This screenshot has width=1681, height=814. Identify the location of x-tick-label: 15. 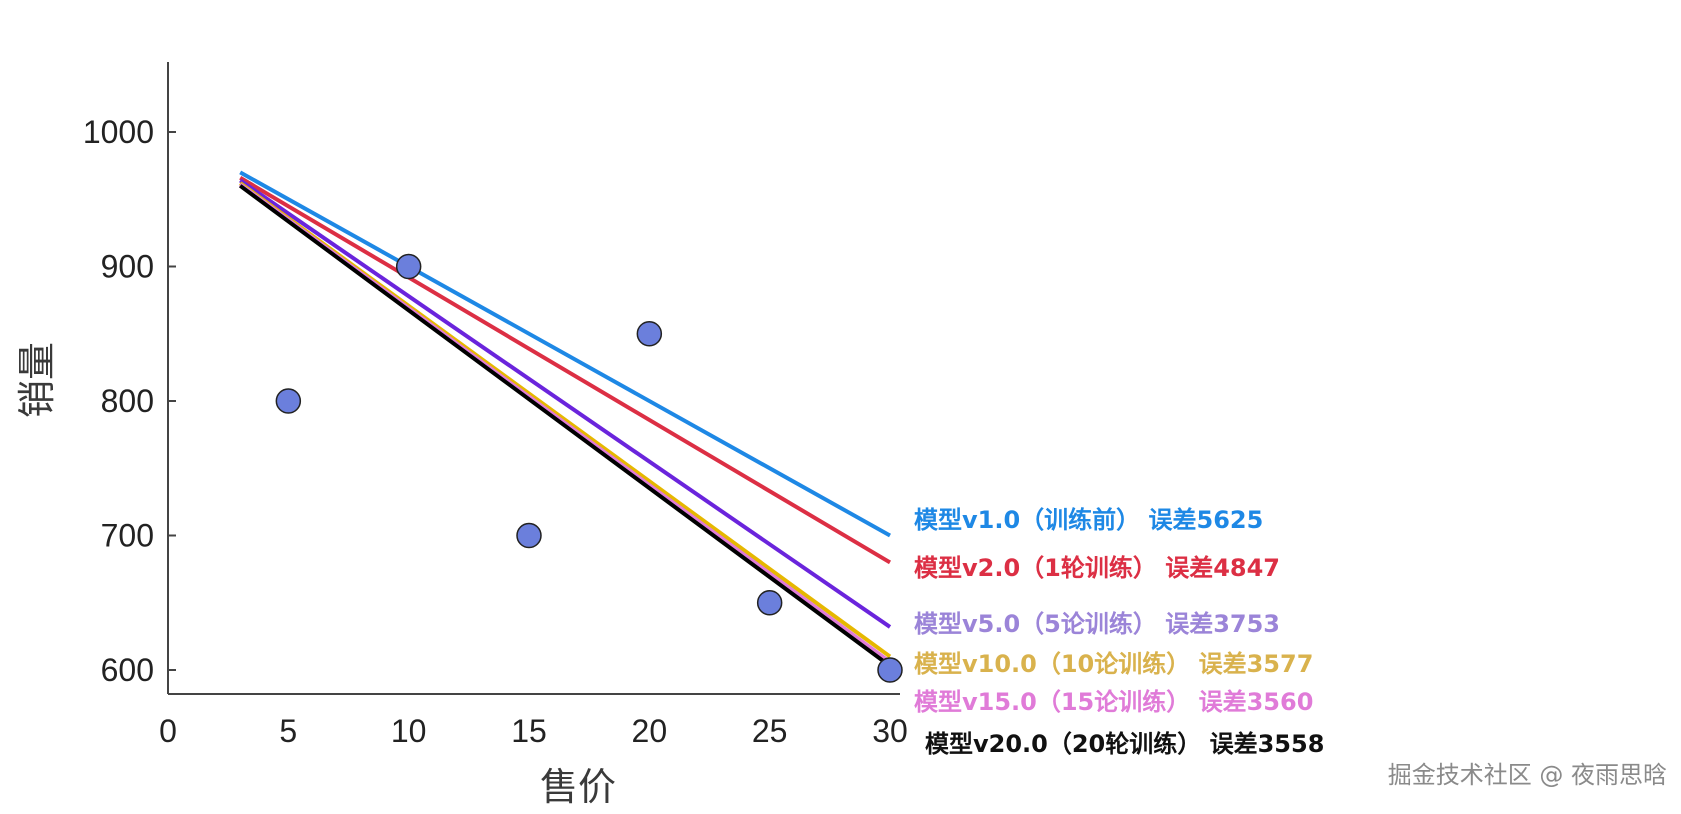
(529, 731).